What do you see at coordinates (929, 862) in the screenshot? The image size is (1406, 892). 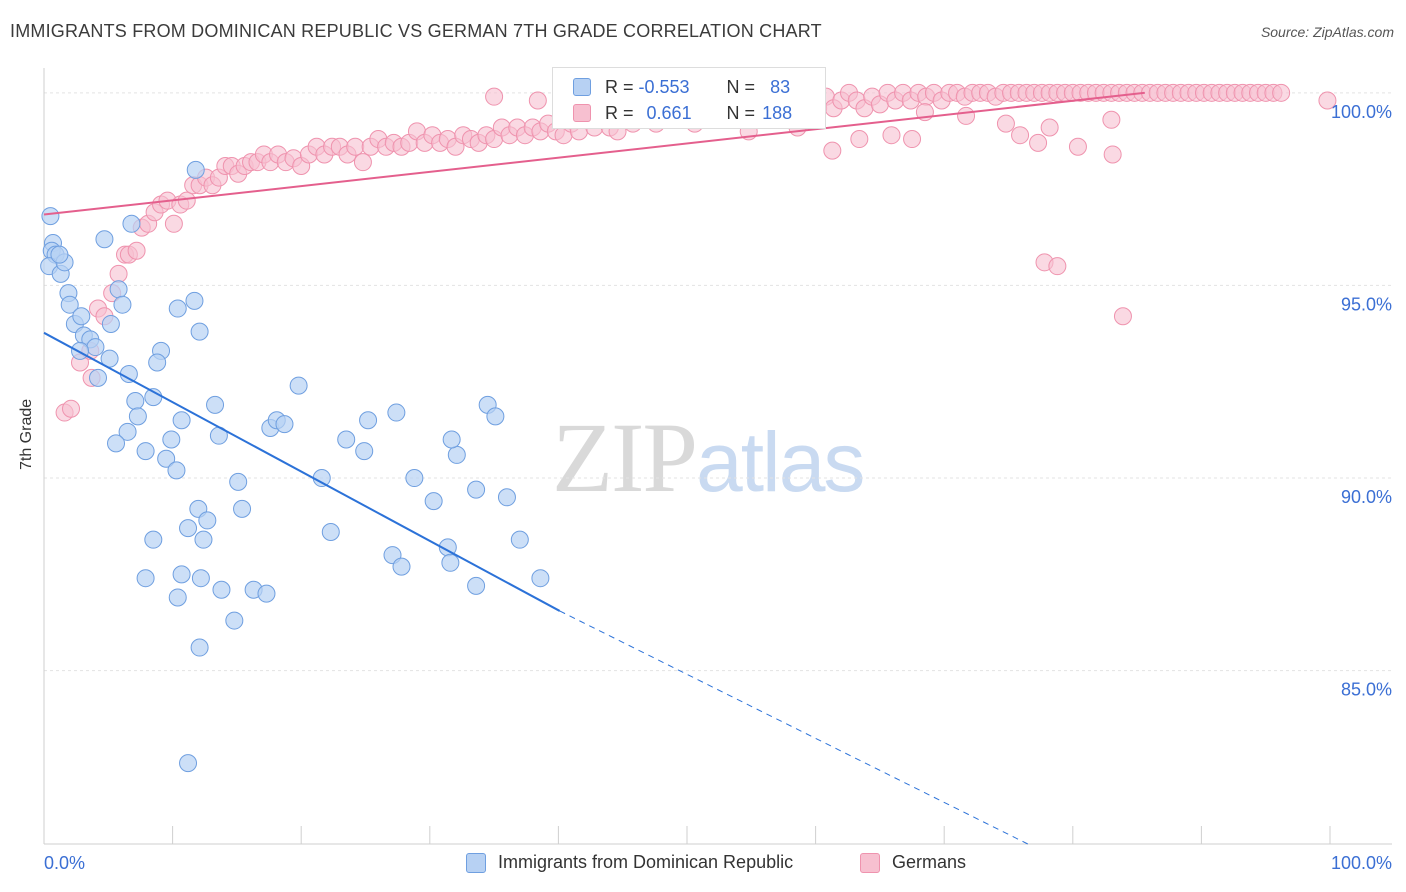 I see `legend-label-germans: Germans` at bounding box center [929, 862].